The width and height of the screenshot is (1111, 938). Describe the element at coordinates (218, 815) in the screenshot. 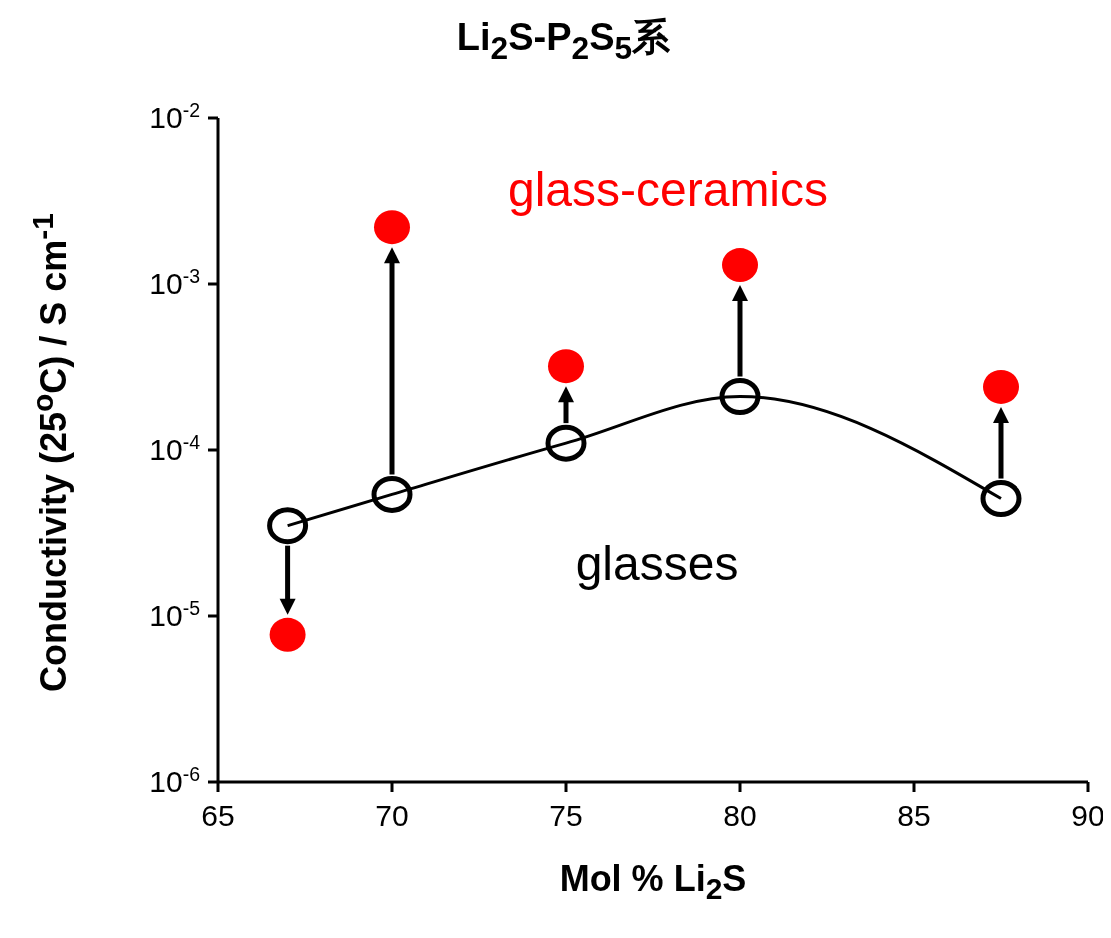

I see `x-tick-label: 65` at that location.